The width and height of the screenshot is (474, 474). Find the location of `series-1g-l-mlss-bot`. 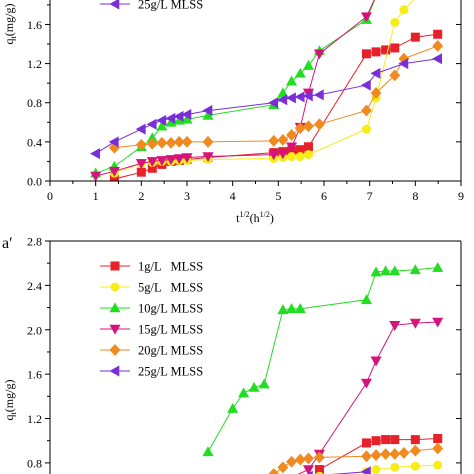

series-1g-l-mlss-bot is located at coordinates (378, 453).